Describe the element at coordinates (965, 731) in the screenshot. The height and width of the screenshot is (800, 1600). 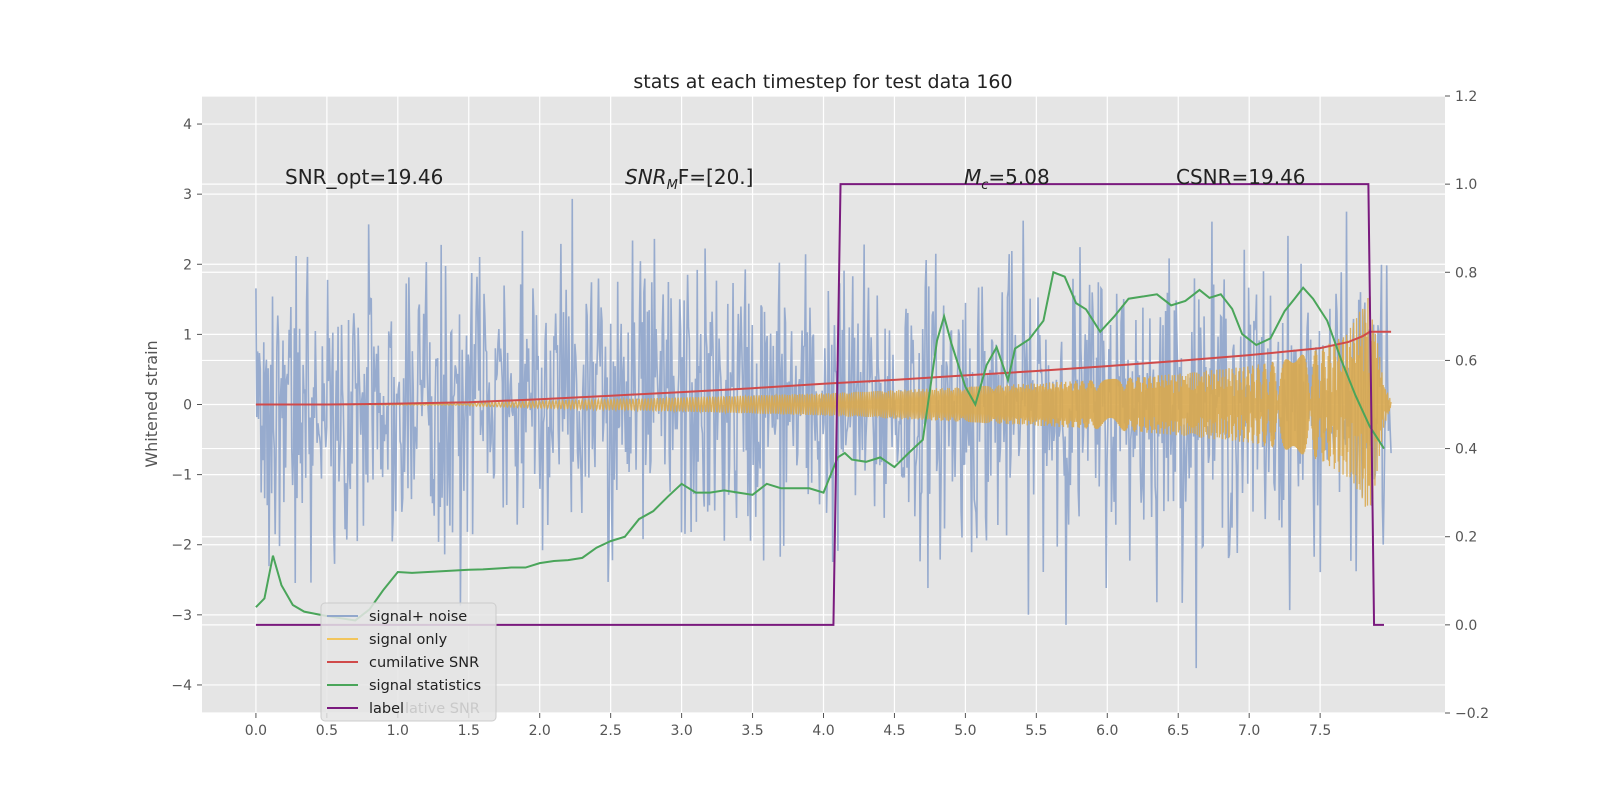
I see `x-tick-label: 5.0` at that location.